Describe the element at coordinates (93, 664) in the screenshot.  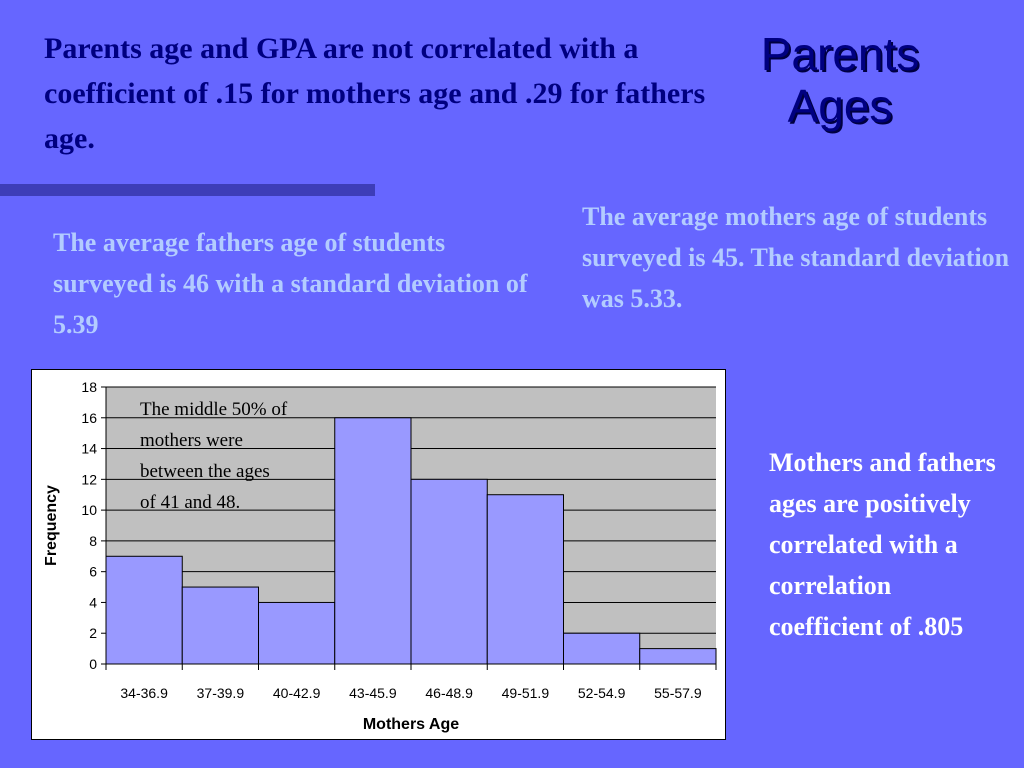
I see `y-tick-label: 0` at that location.